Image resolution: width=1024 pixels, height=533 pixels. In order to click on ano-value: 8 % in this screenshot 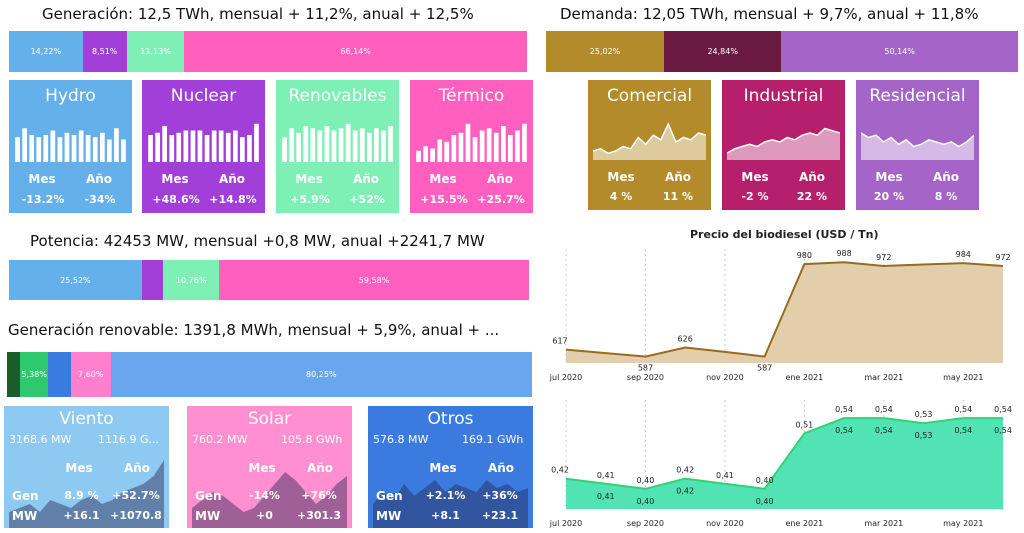, I will do `click(946, 196)`.